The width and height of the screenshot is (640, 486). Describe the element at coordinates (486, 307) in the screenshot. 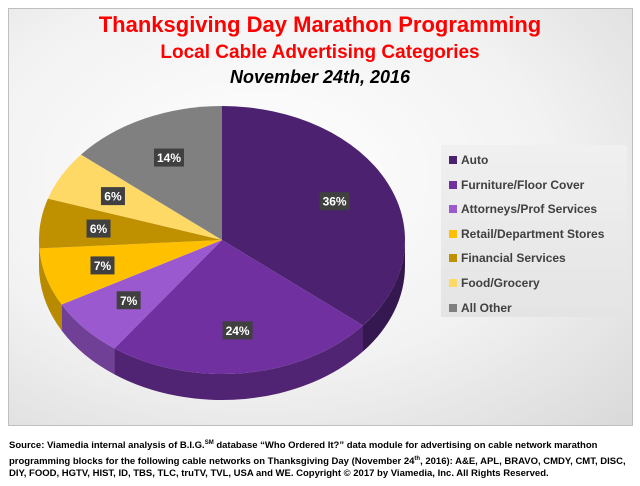

I see `legend-label: All Other` at that location.